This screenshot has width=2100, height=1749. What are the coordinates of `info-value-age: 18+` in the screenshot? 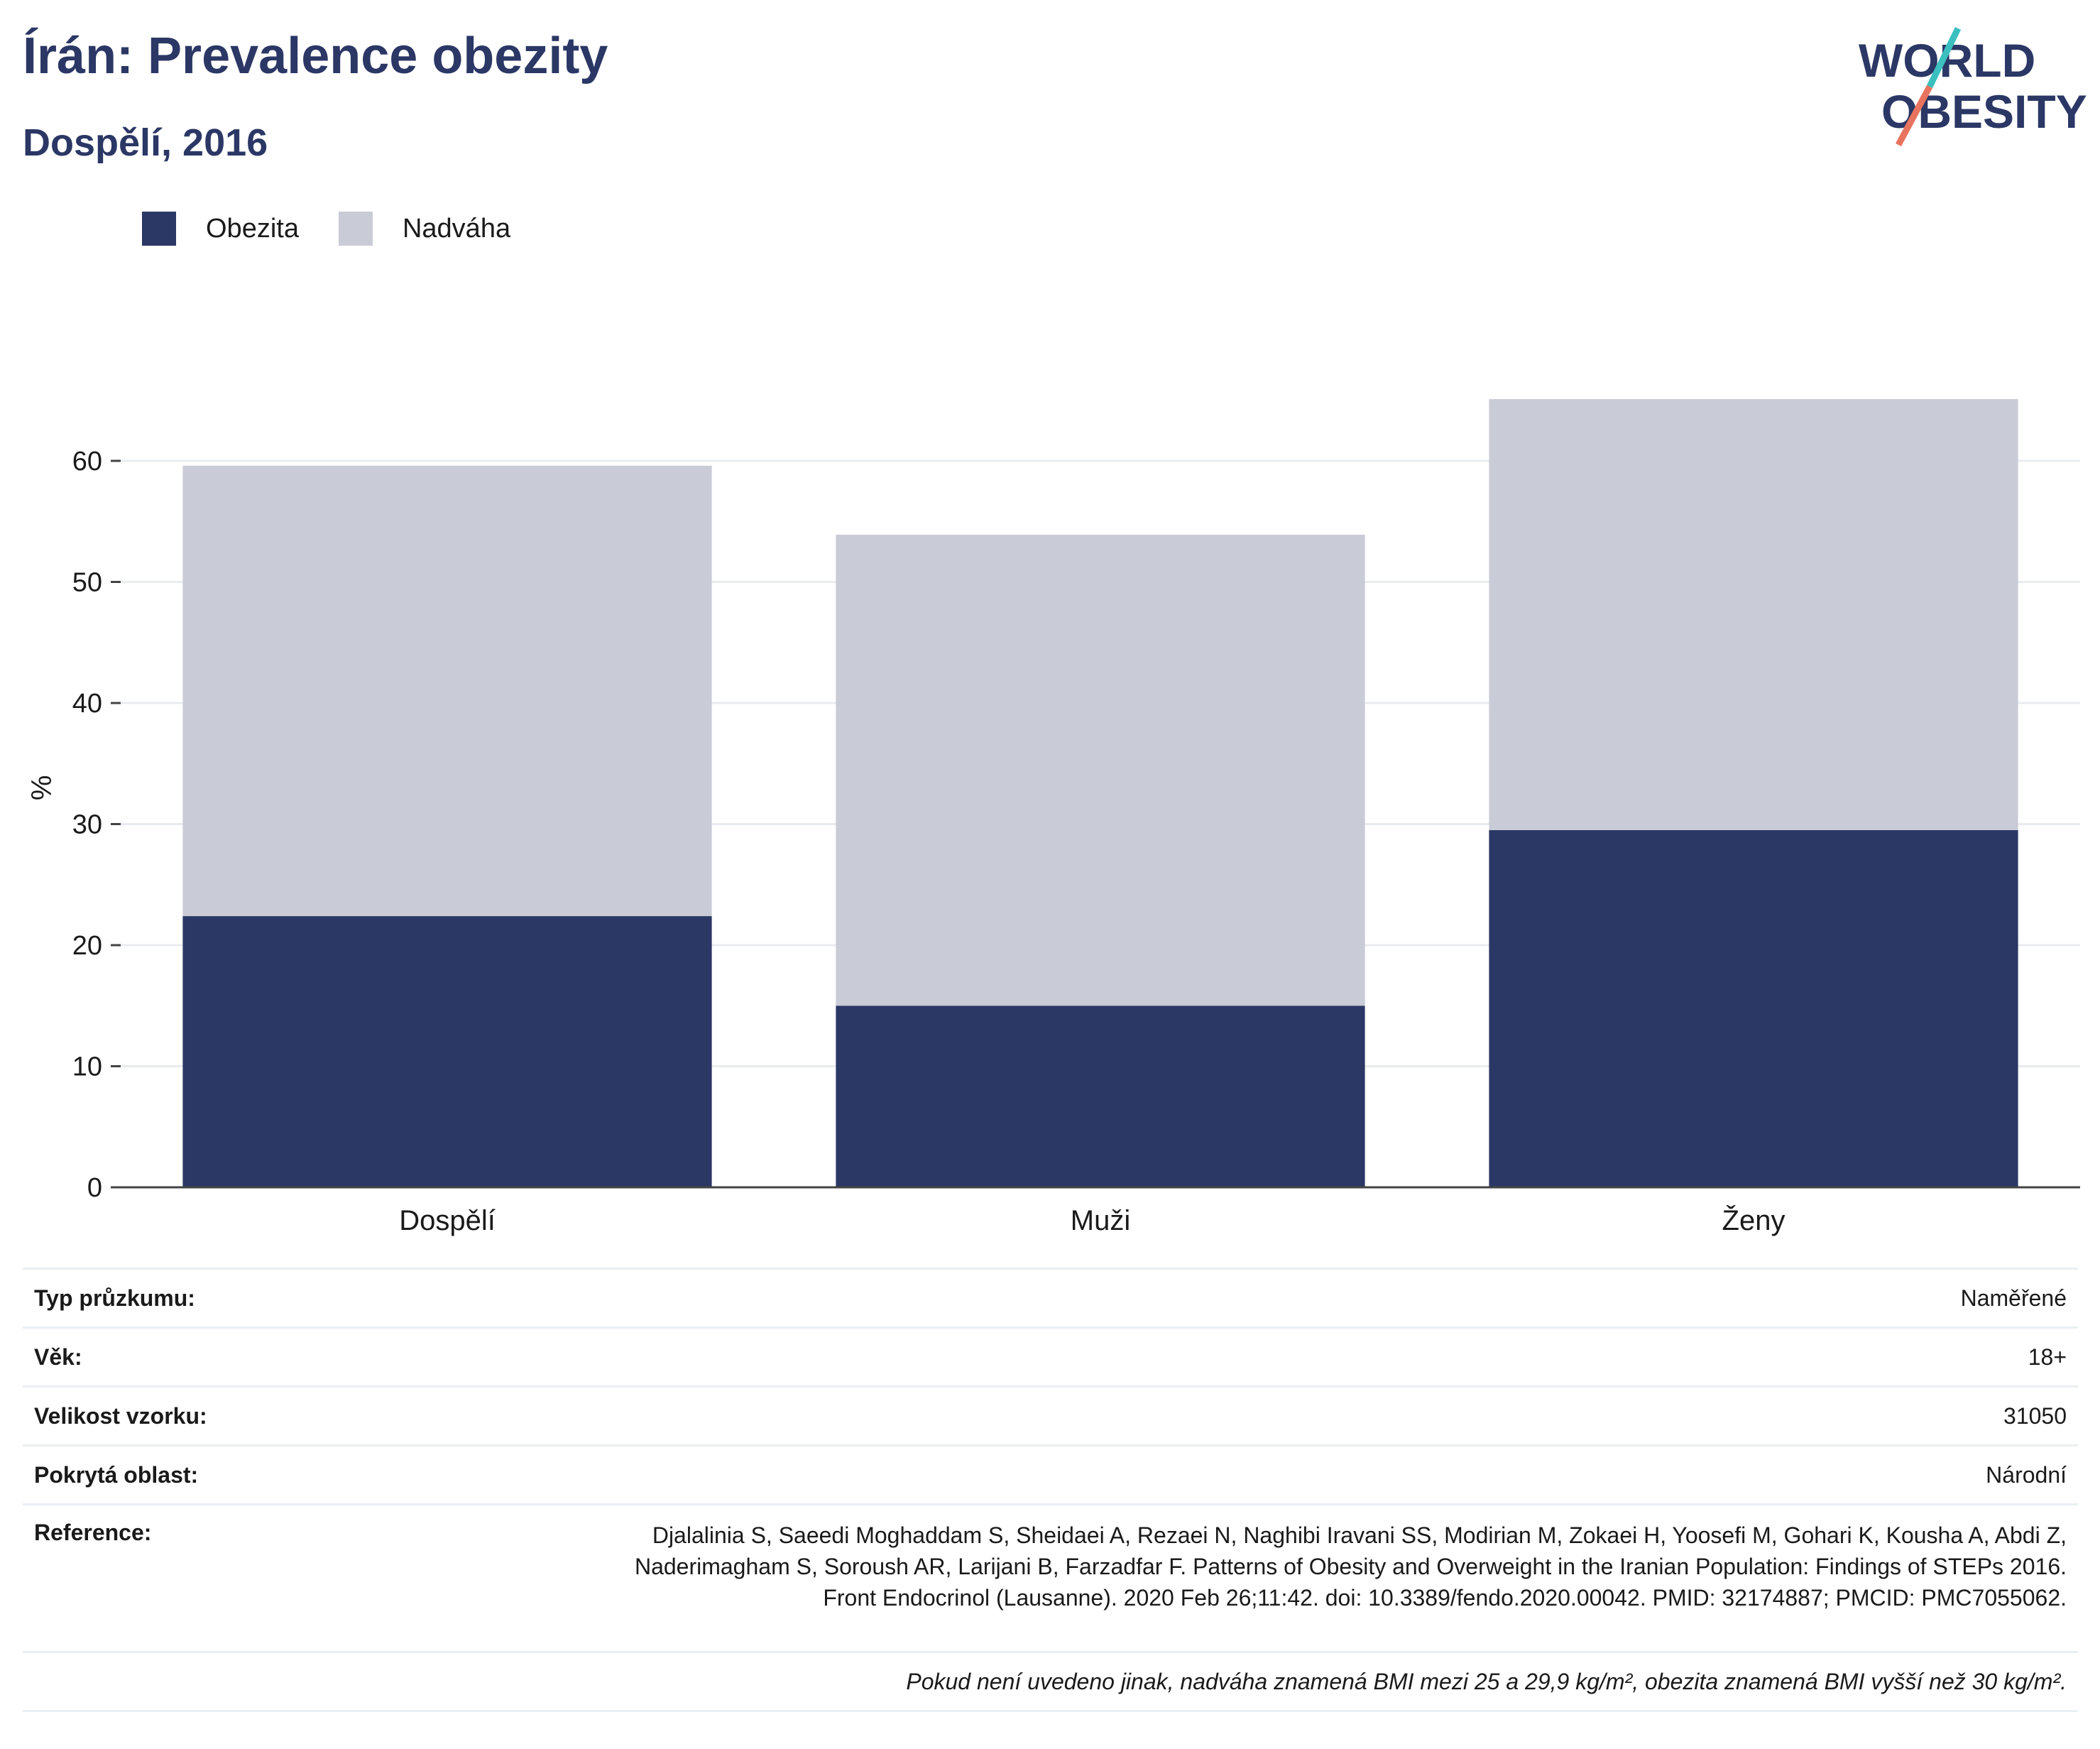 It's located at (2047, 1357).